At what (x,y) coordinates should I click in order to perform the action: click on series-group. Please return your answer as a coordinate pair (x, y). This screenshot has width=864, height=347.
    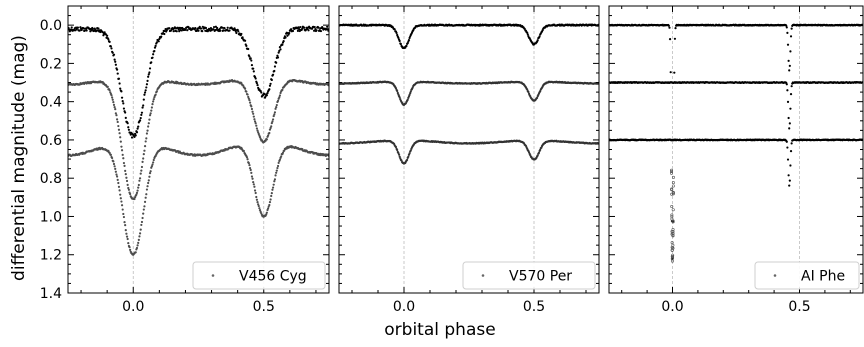
    Looking at the image, I should click on (469, 94).